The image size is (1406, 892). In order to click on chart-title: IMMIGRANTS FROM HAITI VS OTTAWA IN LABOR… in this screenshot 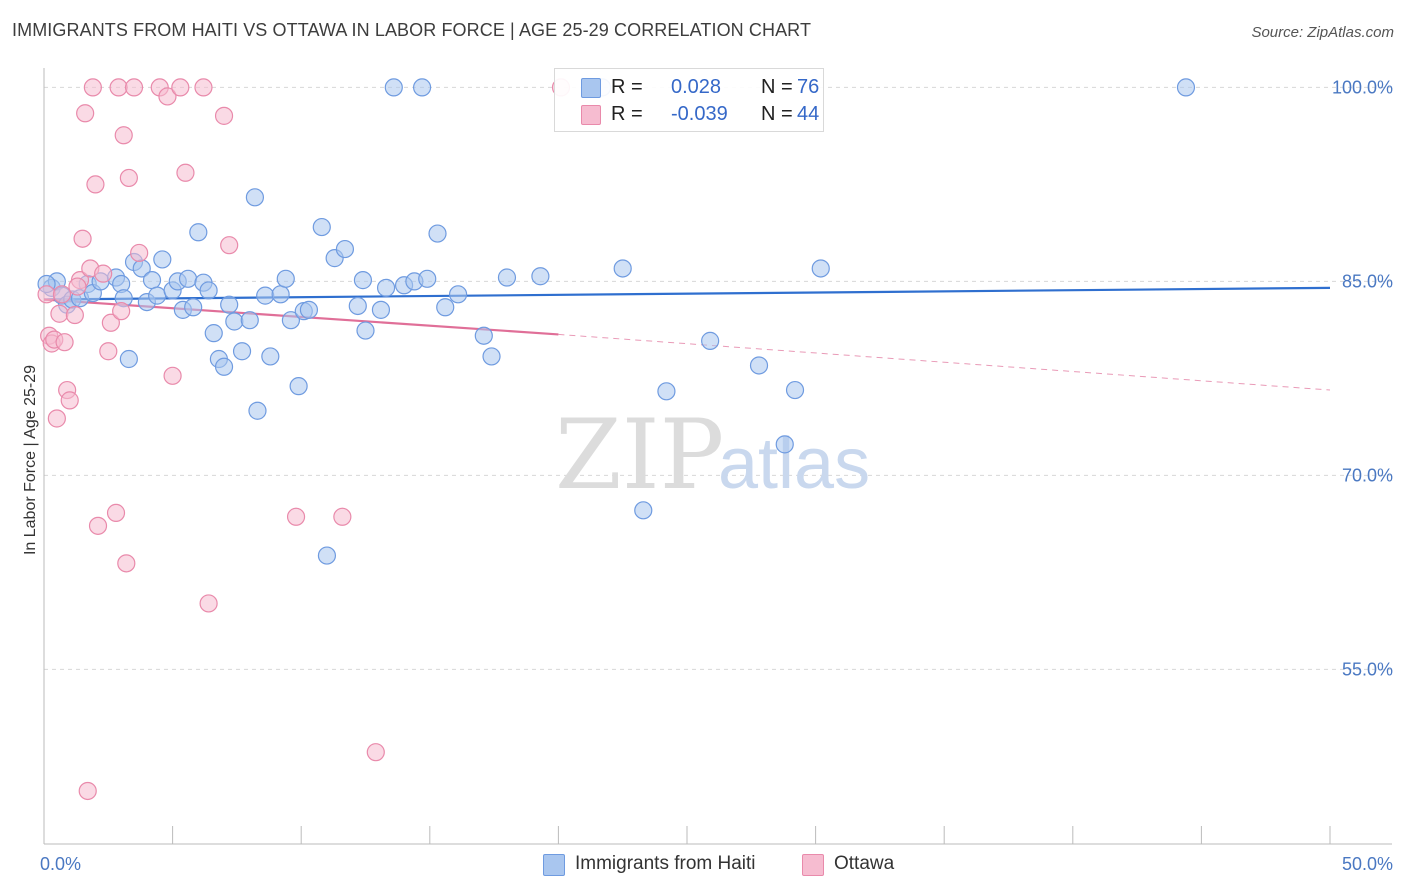, I will do `click(412, 30)`.